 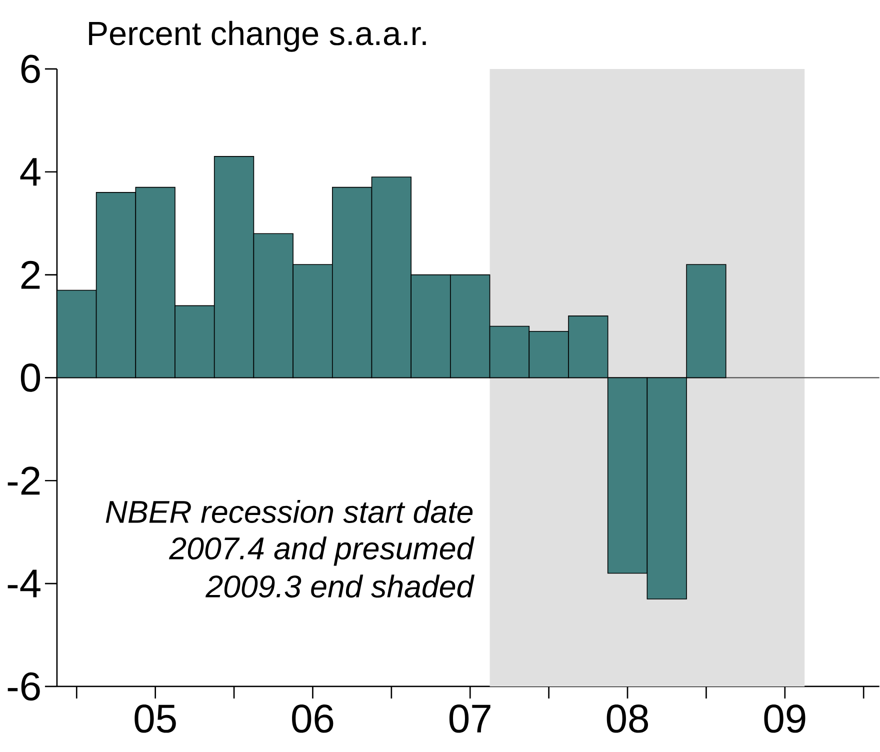 What do you see at coordinates (313, 718) in the screenshot?
I see `x-tick-label: 06` at bounding box center [313, 718].